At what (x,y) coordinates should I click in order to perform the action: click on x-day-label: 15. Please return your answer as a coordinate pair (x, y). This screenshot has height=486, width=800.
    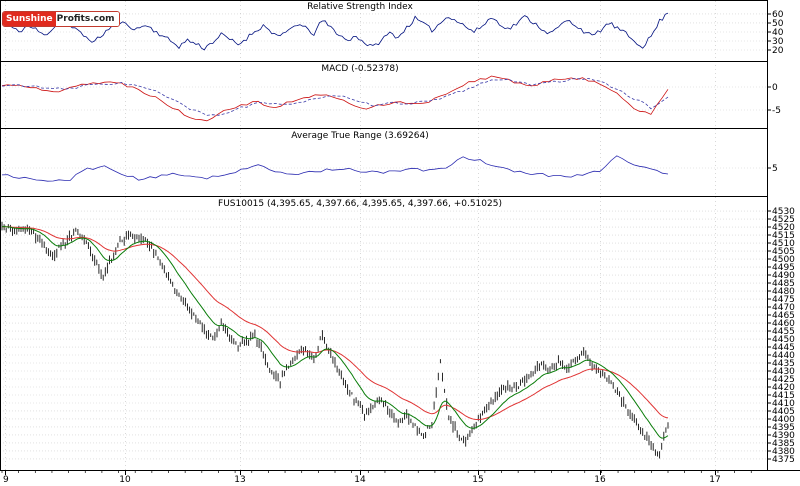
    Looking at the image, I should click on (477, 480).